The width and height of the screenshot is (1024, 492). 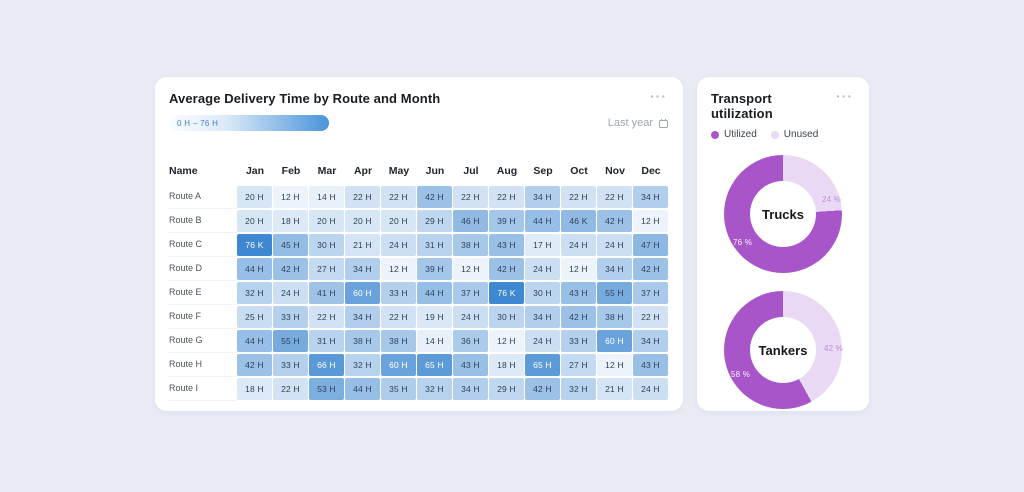 I want to click on unused-percent-label: 24 %, so click(x=831, y=199).